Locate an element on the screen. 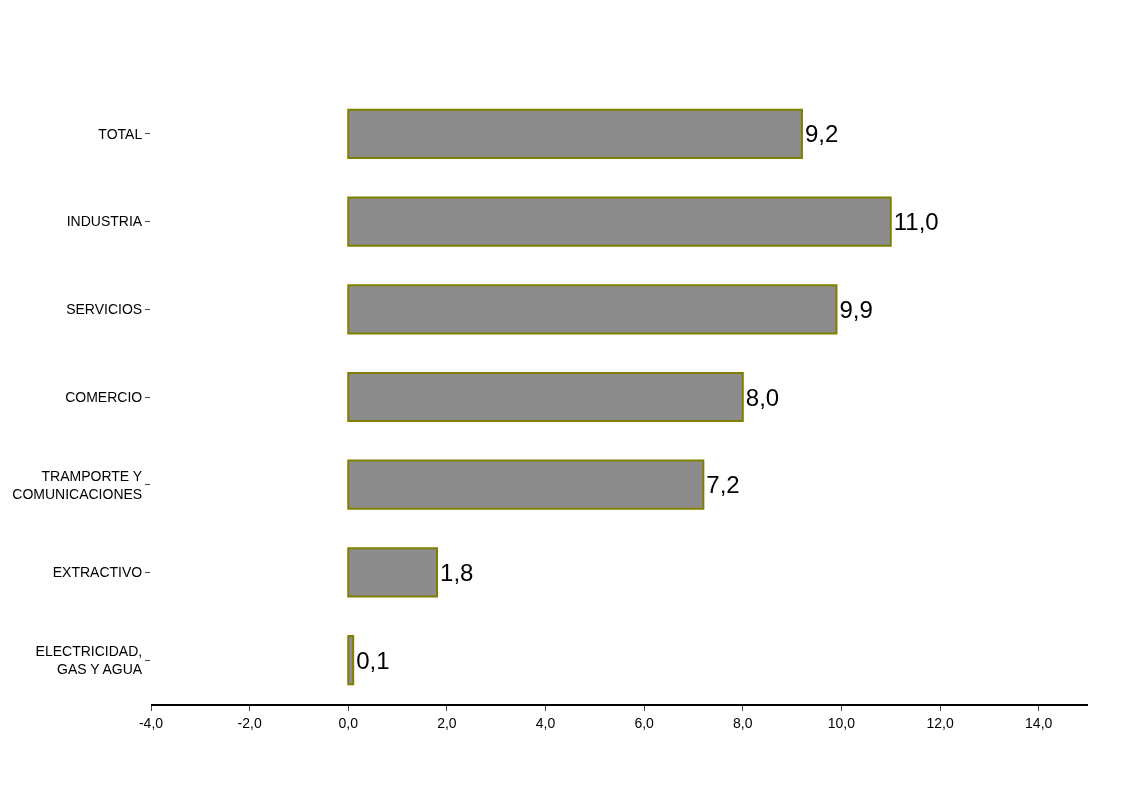 This screenshot has height=794, width=1128. y-tick-label: TOTAL is located at coordinates (120, 133).